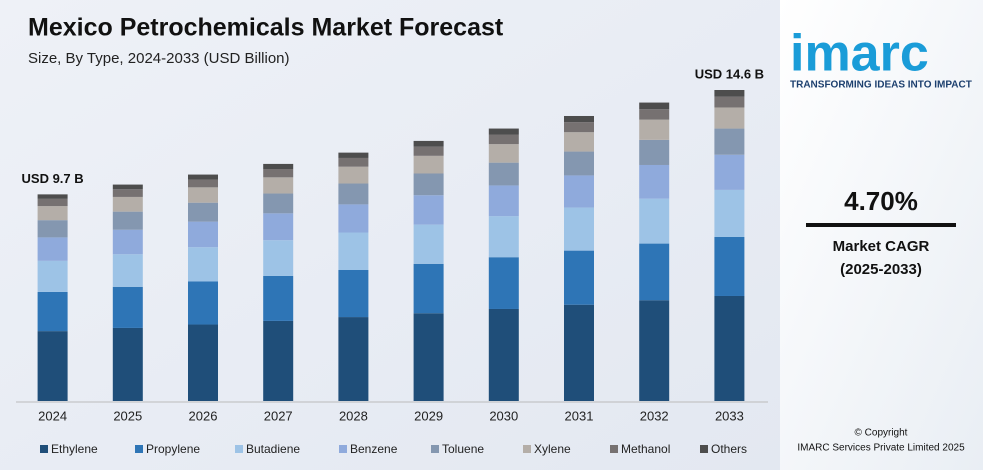 Image resolution: width=983 pixels, height=475 pixels. Describe the element at coordinates (729, 449) in the screenshot. I see `legend-label: Others` at that location.